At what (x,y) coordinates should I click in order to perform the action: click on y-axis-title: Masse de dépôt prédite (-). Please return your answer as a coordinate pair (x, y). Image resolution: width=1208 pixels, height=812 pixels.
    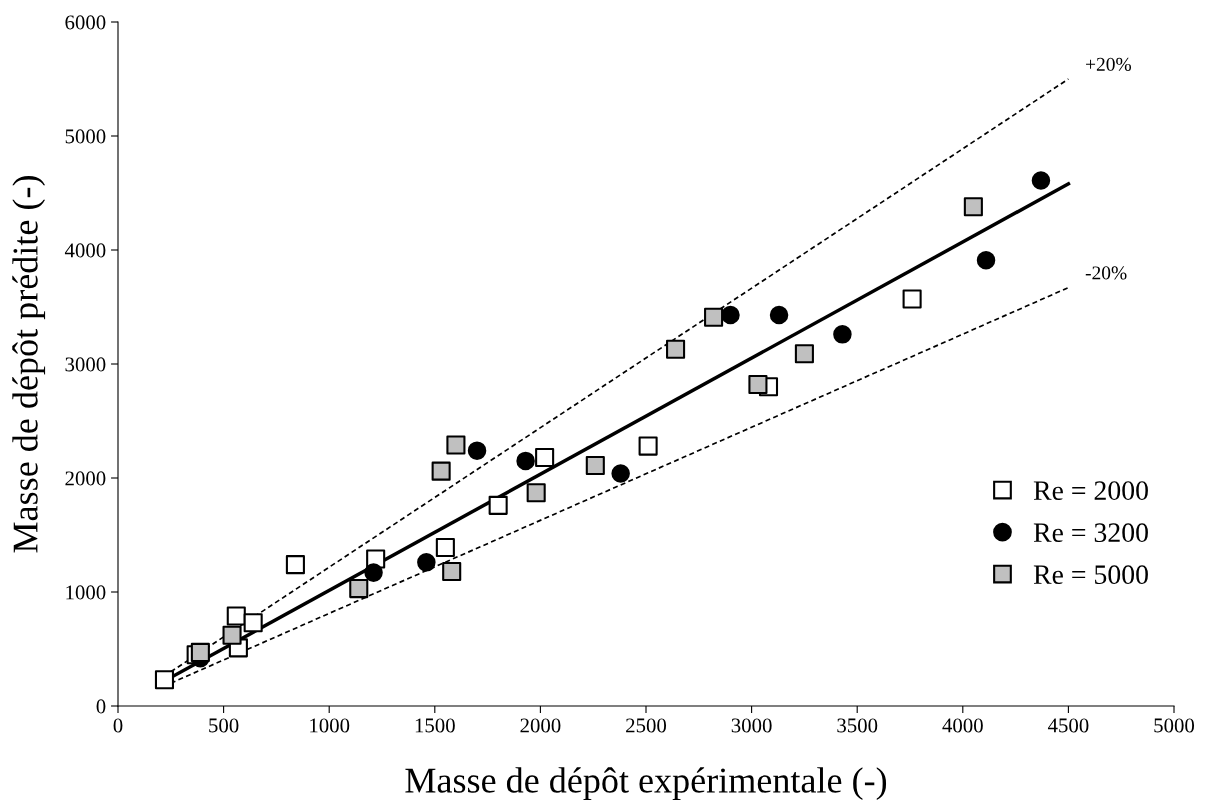
    Looking at the image, I should click on (29, 364).